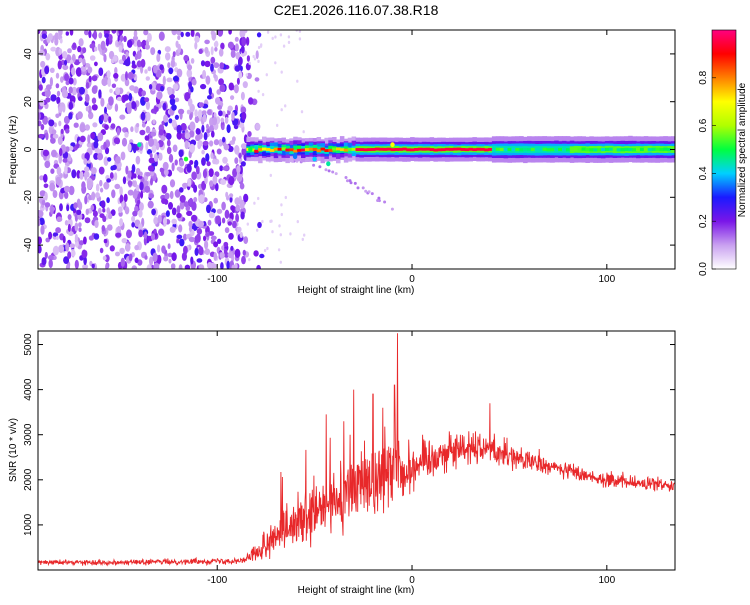 The width and height of the screenshot is (750, 605). What do you see at coordinates (703, 125) in the screenshot?
I see `colorbar-tick-label: 0.6` at bounding box center [703, 125].